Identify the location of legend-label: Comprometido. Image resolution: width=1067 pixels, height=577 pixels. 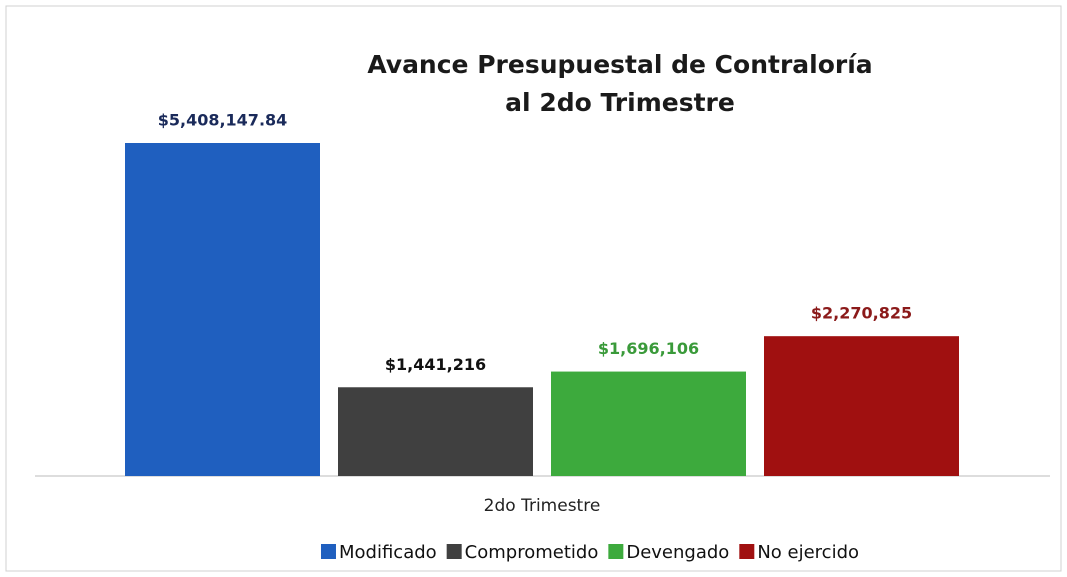
(532, 552).